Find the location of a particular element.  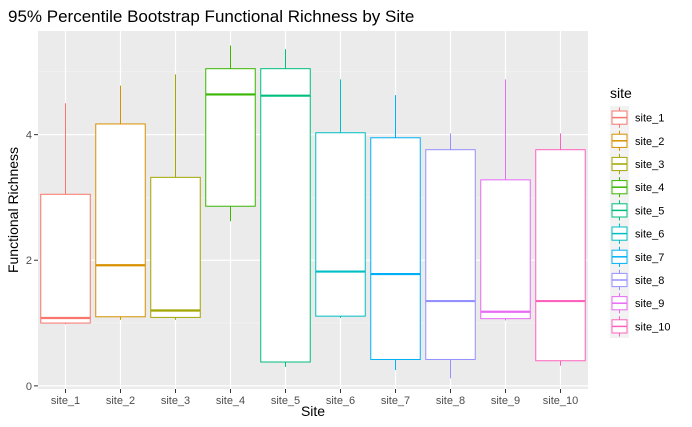

legend-item-site_7: site_7 is located at coordinates (637, 257).